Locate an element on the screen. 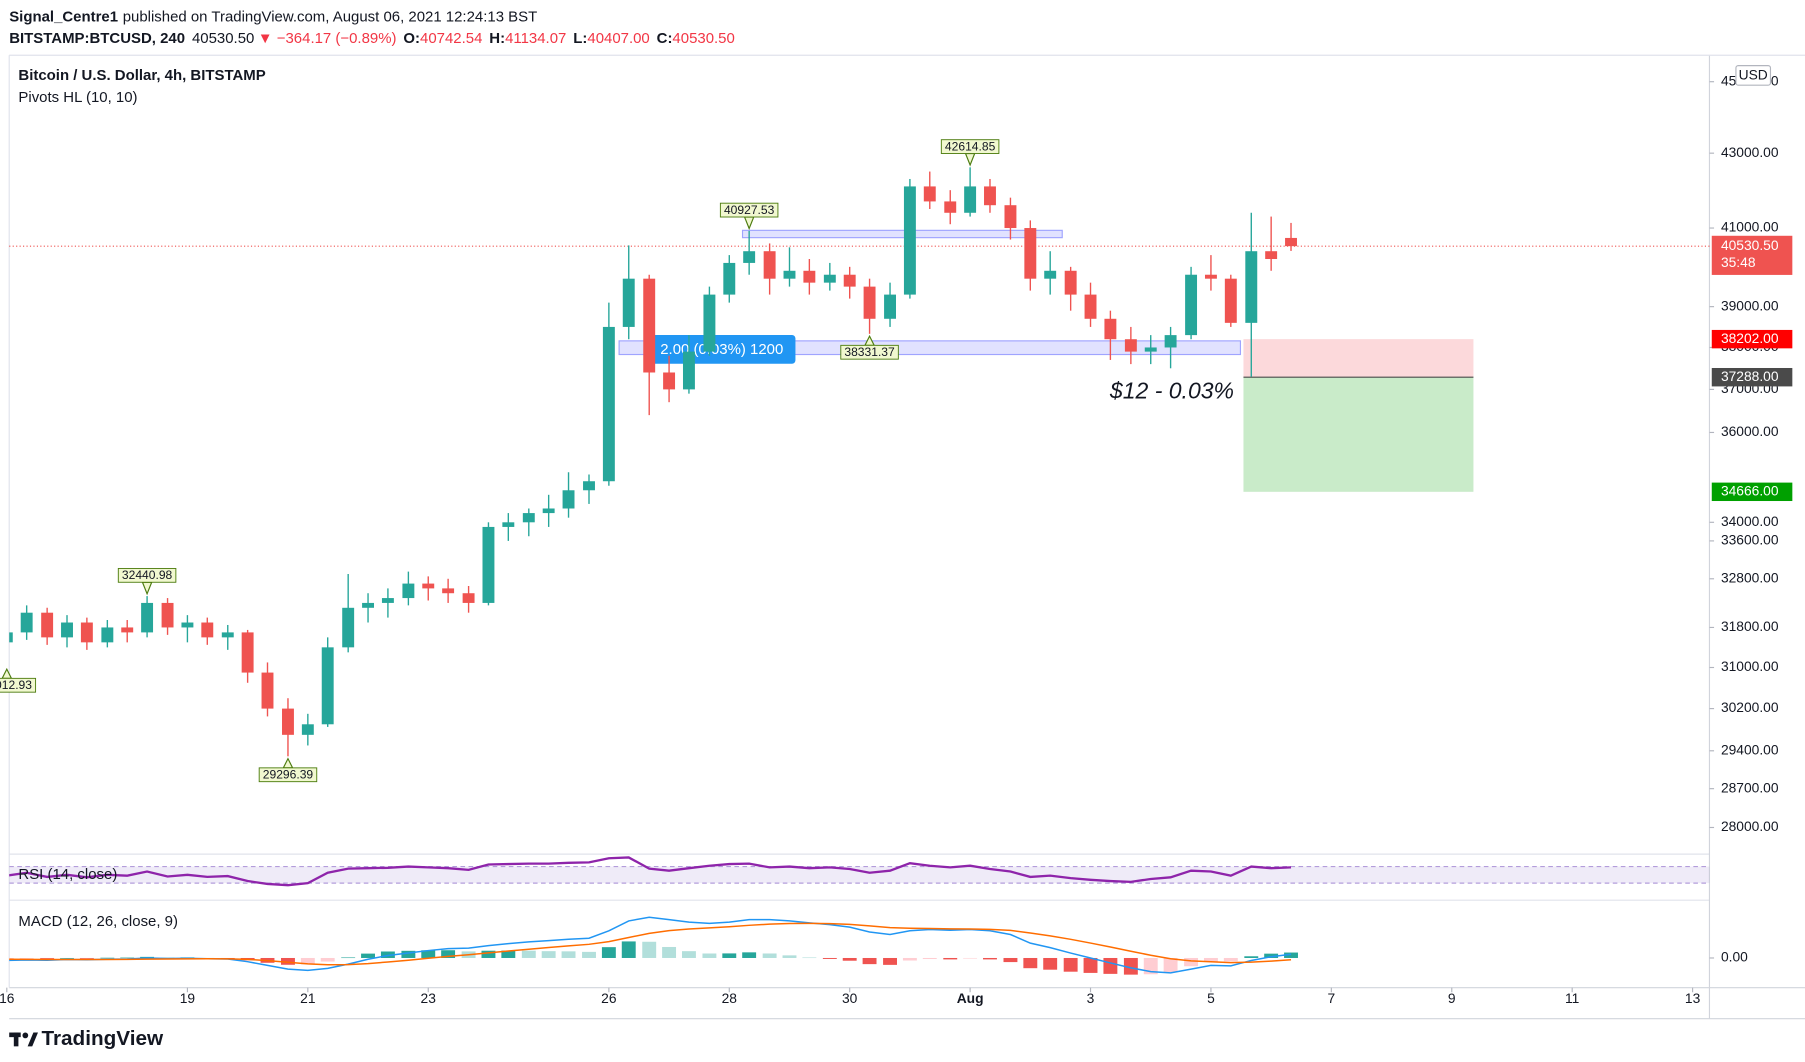 This screenshot has height=1062, width=1805. target-label-box is located at coordinates (1752, 492).